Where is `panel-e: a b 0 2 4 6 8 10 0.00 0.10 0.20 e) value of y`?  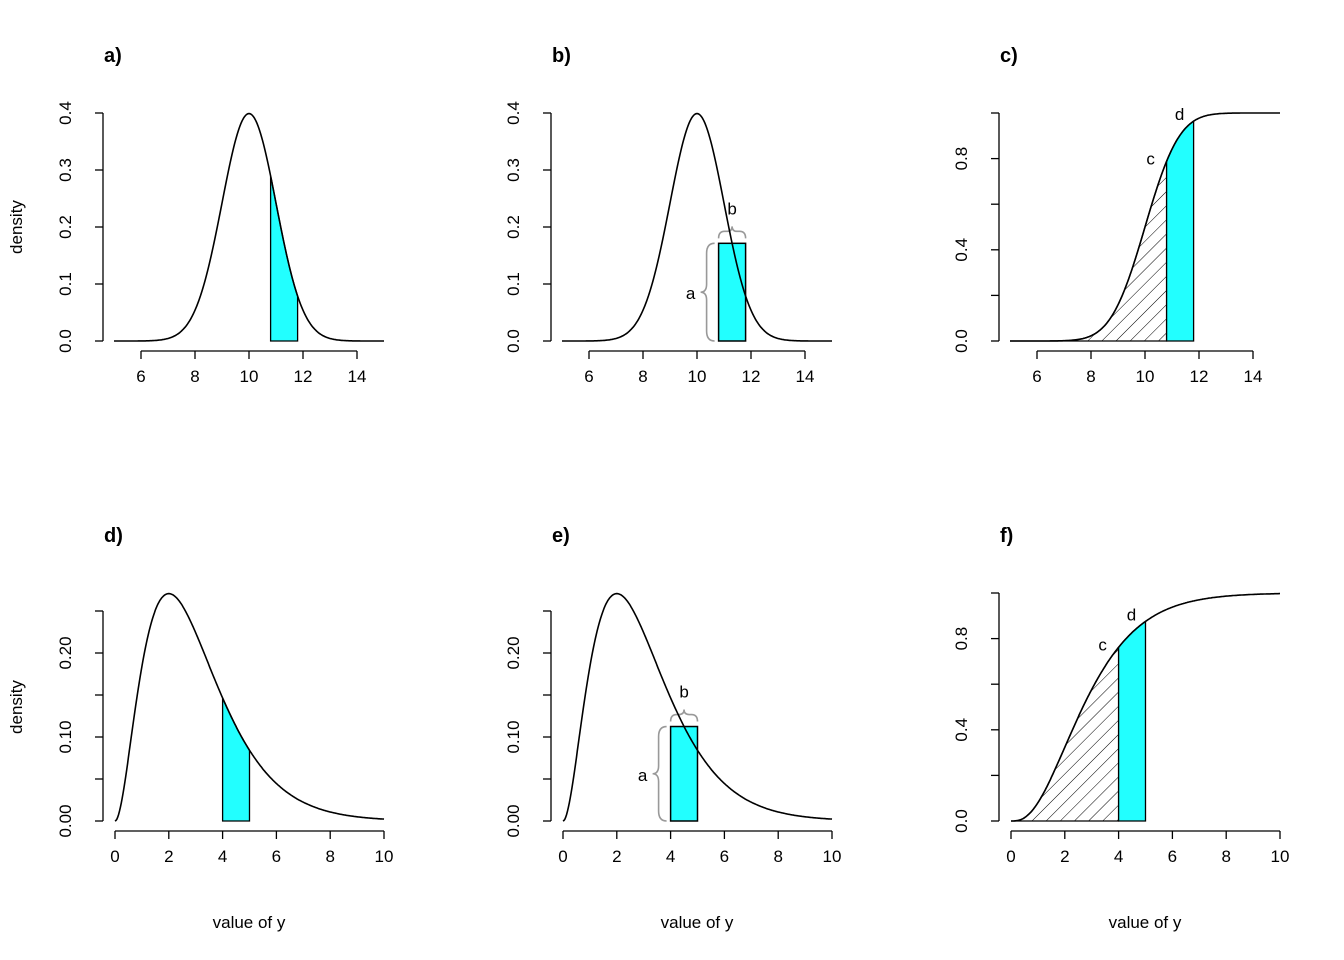
panel-e: a b 0 2 4 6 8 10 0.00 0.10 0.20 e) value of y is located at coordinates (672, 728).